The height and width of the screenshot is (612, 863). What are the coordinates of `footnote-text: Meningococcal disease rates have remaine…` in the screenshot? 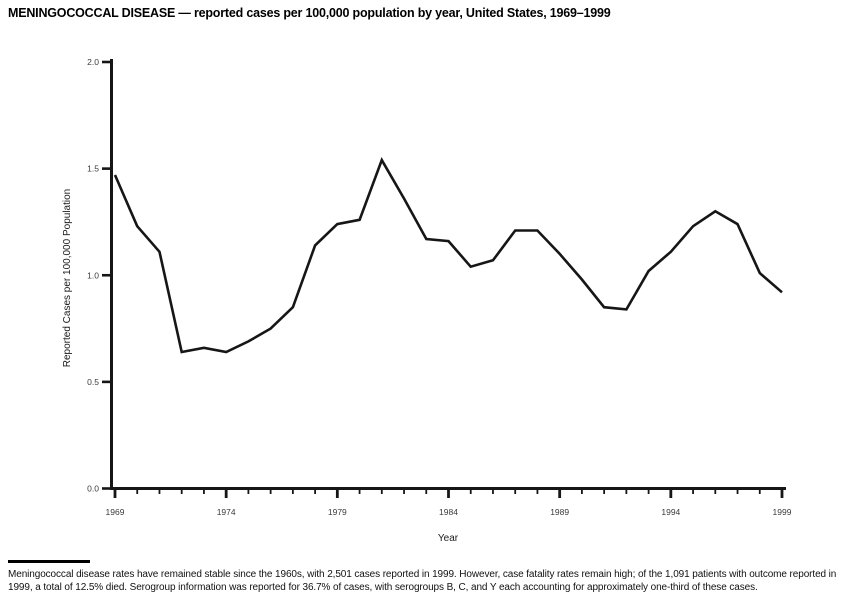 It's located at (422, 581).